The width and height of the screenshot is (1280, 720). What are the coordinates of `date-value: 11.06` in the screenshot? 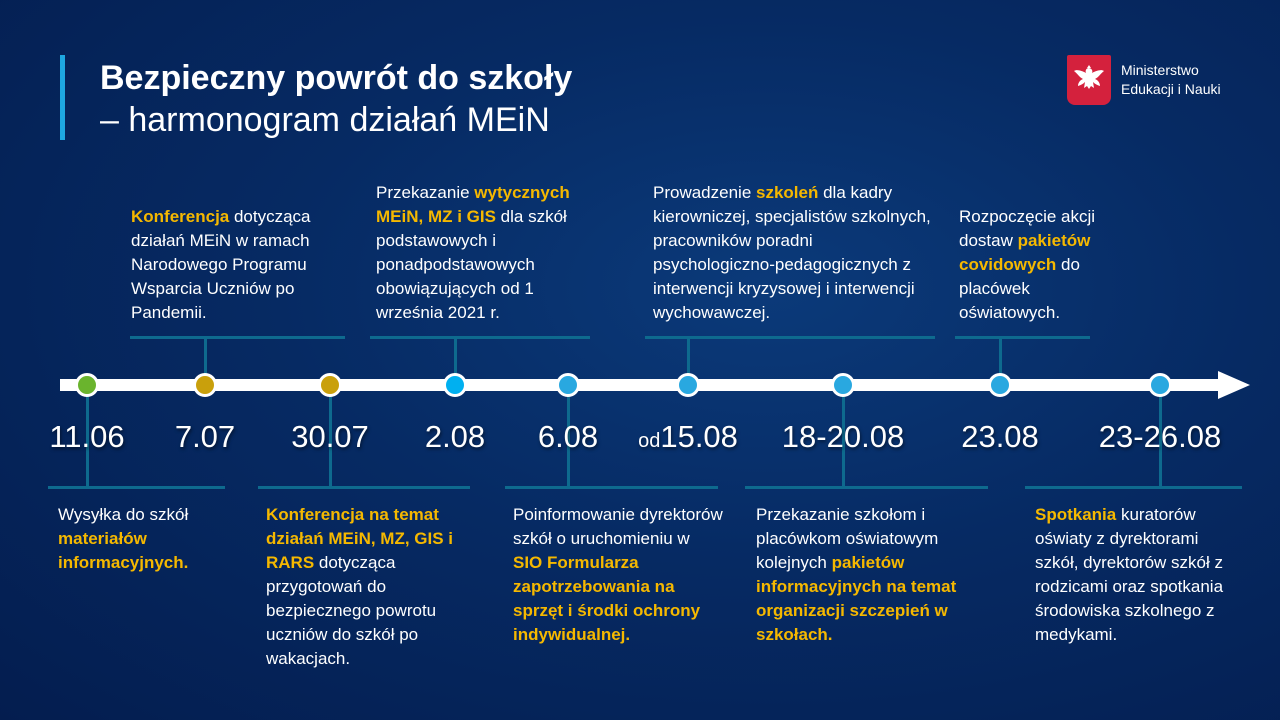 It's located at (87, 436).